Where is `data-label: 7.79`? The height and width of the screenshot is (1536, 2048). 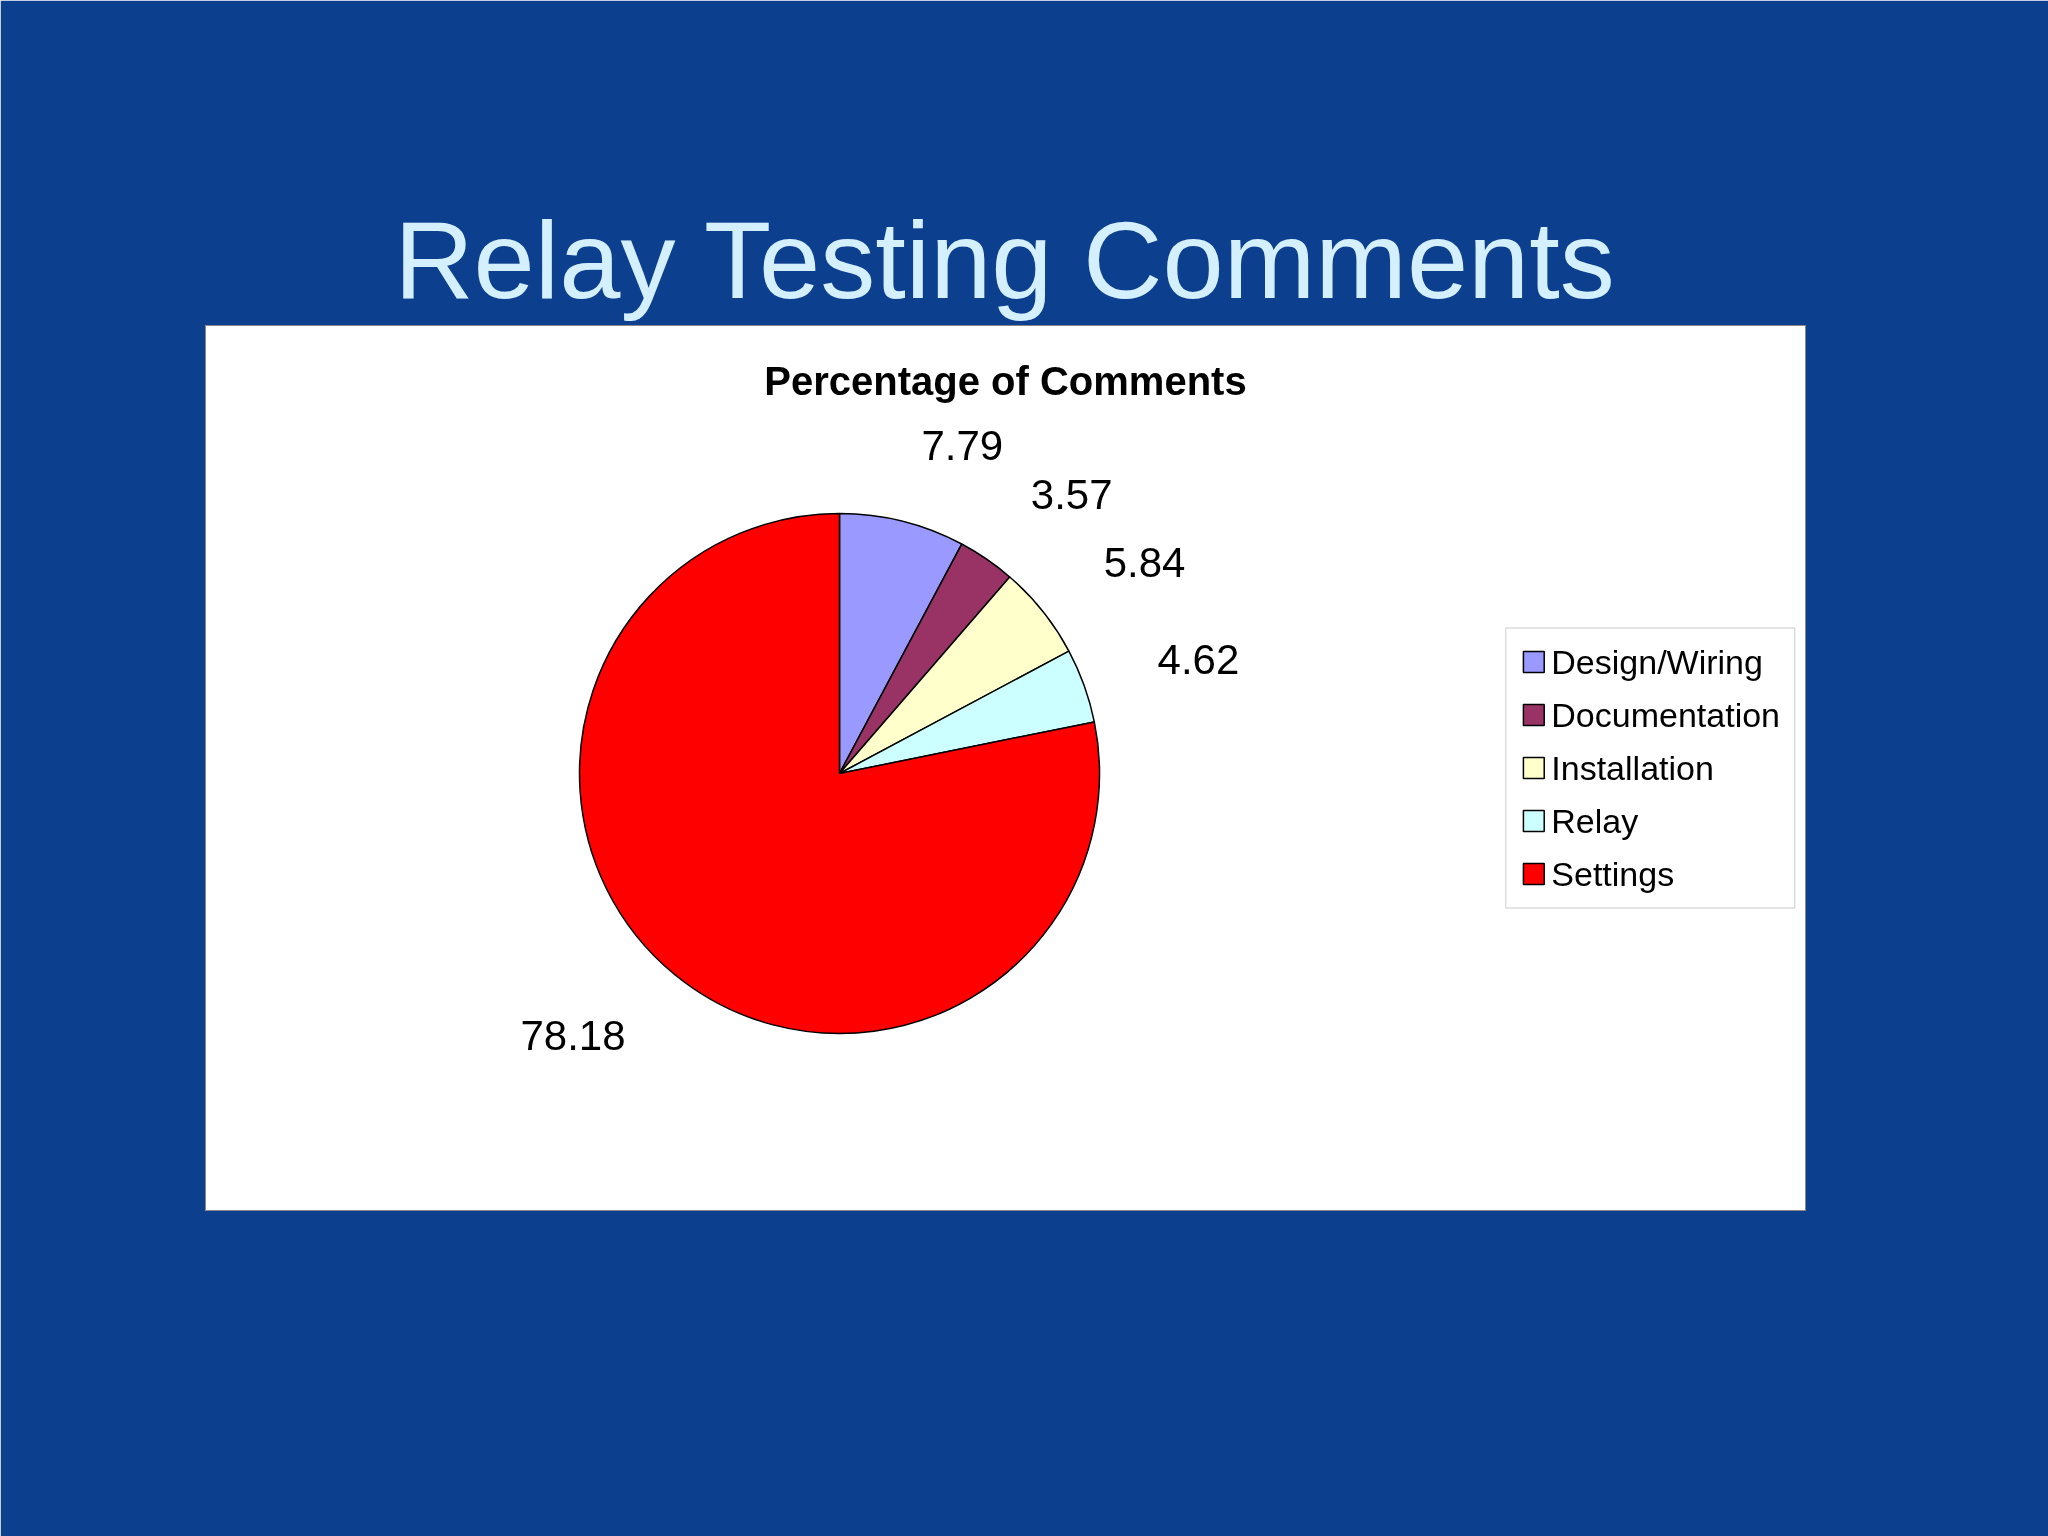
data-label: 7.79 is located at coordinates (962, 446).